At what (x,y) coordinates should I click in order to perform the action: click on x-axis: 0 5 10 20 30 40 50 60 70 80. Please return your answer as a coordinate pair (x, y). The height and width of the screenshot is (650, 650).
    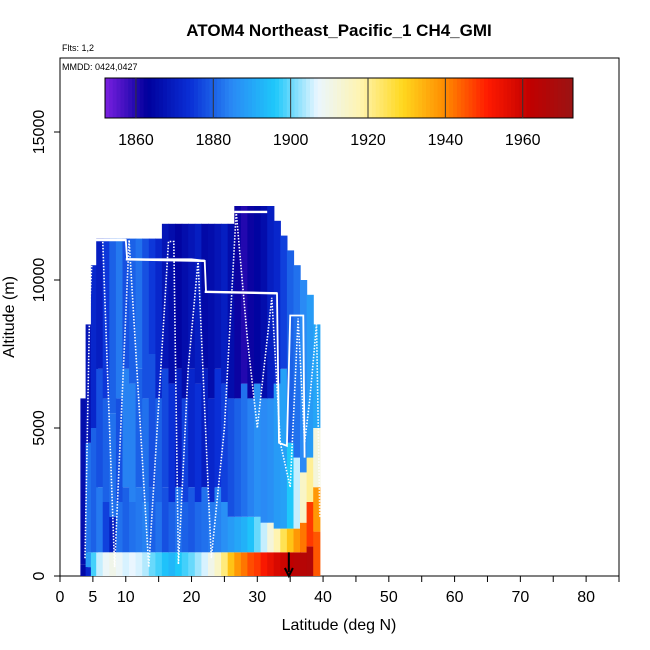
    Looking at the image, I should click on (338, 591).